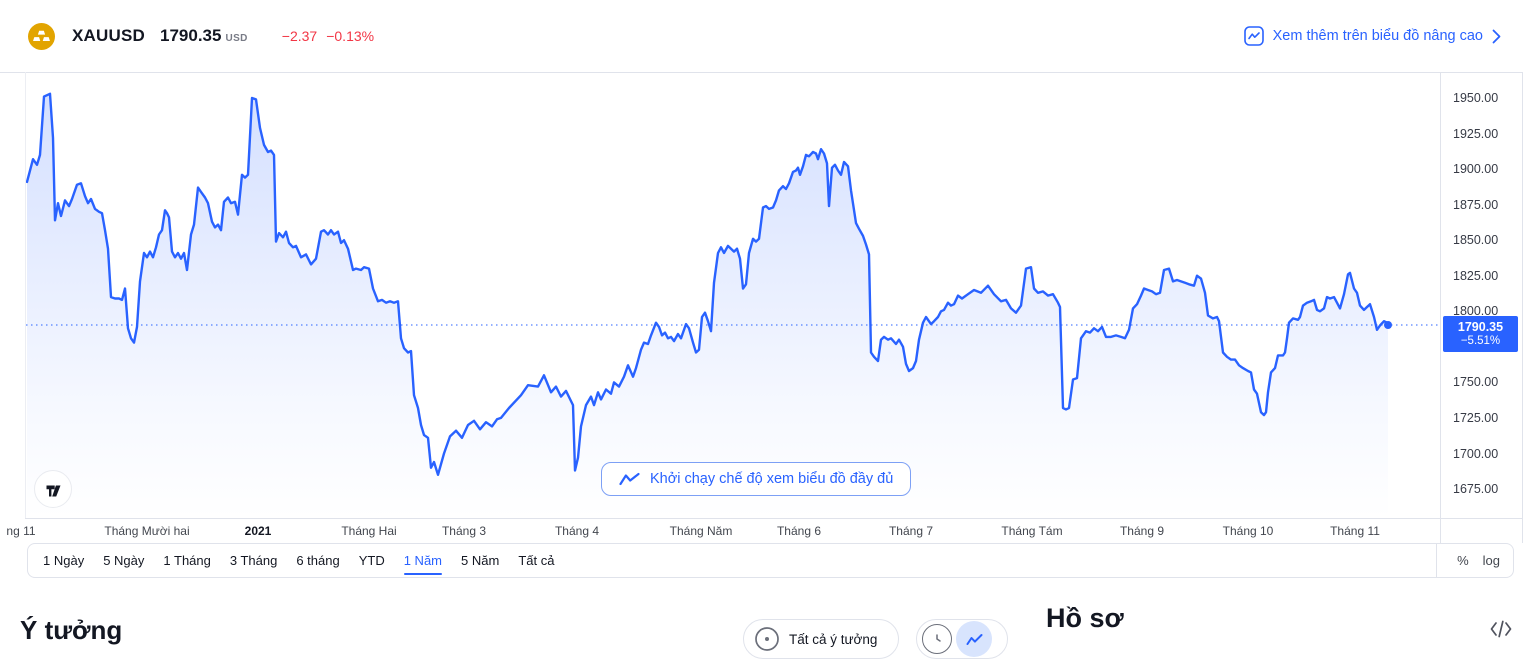 The height and width of the screenshot is (659, 1525). Describe the element at coordinates (833, 639) in the screenshot. I see `ideas-filter-label: Tất cả ý tưởng` at that location.